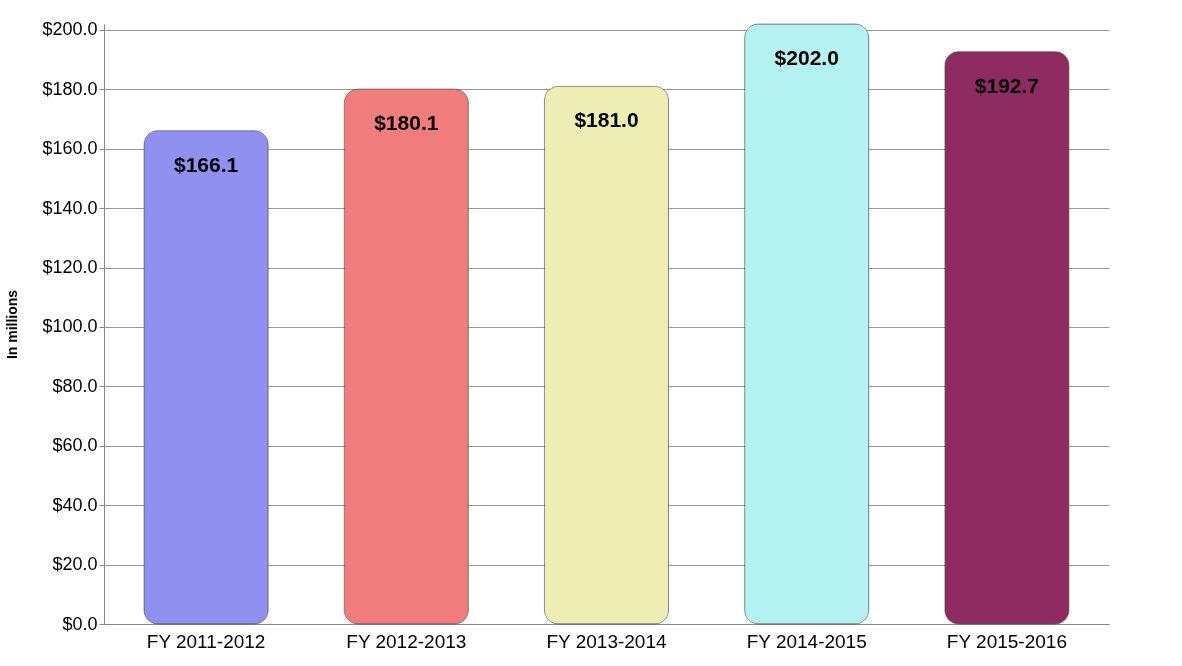 The width and height of the screenshot is (1182, 666). What do you see at coordinates (606, 120) in the screenshot?
I see `data-label: $181.0` at bounding box center [606, 120].